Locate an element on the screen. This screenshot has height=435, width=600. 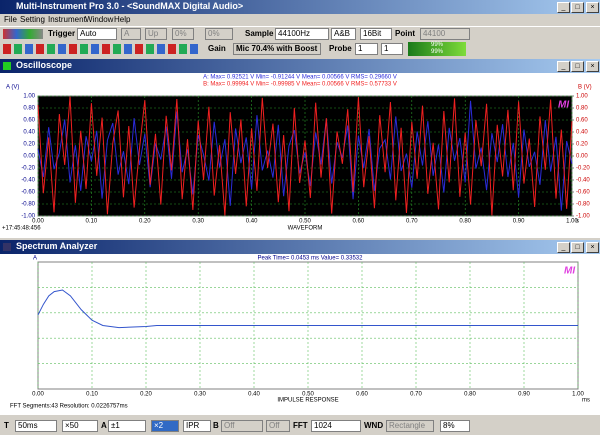
label: Trigger is located at coordinates (62, 33).